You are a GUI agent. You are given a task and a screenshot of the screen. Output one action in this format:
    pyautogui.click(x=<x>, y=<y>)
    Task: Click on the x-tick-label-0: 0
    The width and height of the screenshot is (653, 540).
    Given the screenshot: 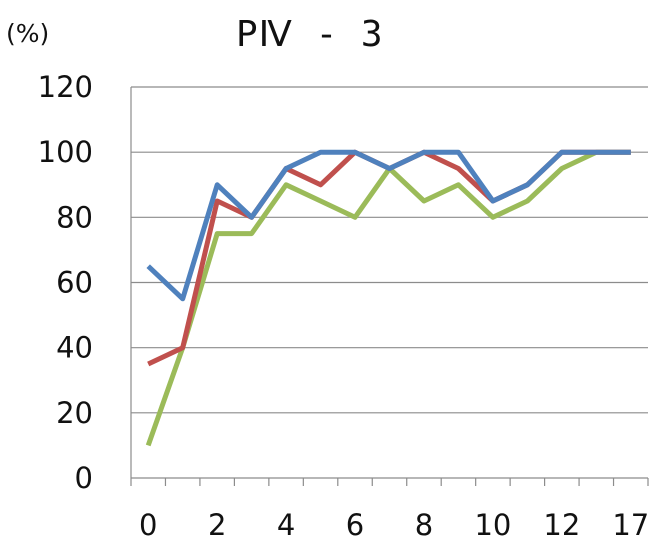 What is the action you would take?
    pyautogui.click(x=148, y=524)
    